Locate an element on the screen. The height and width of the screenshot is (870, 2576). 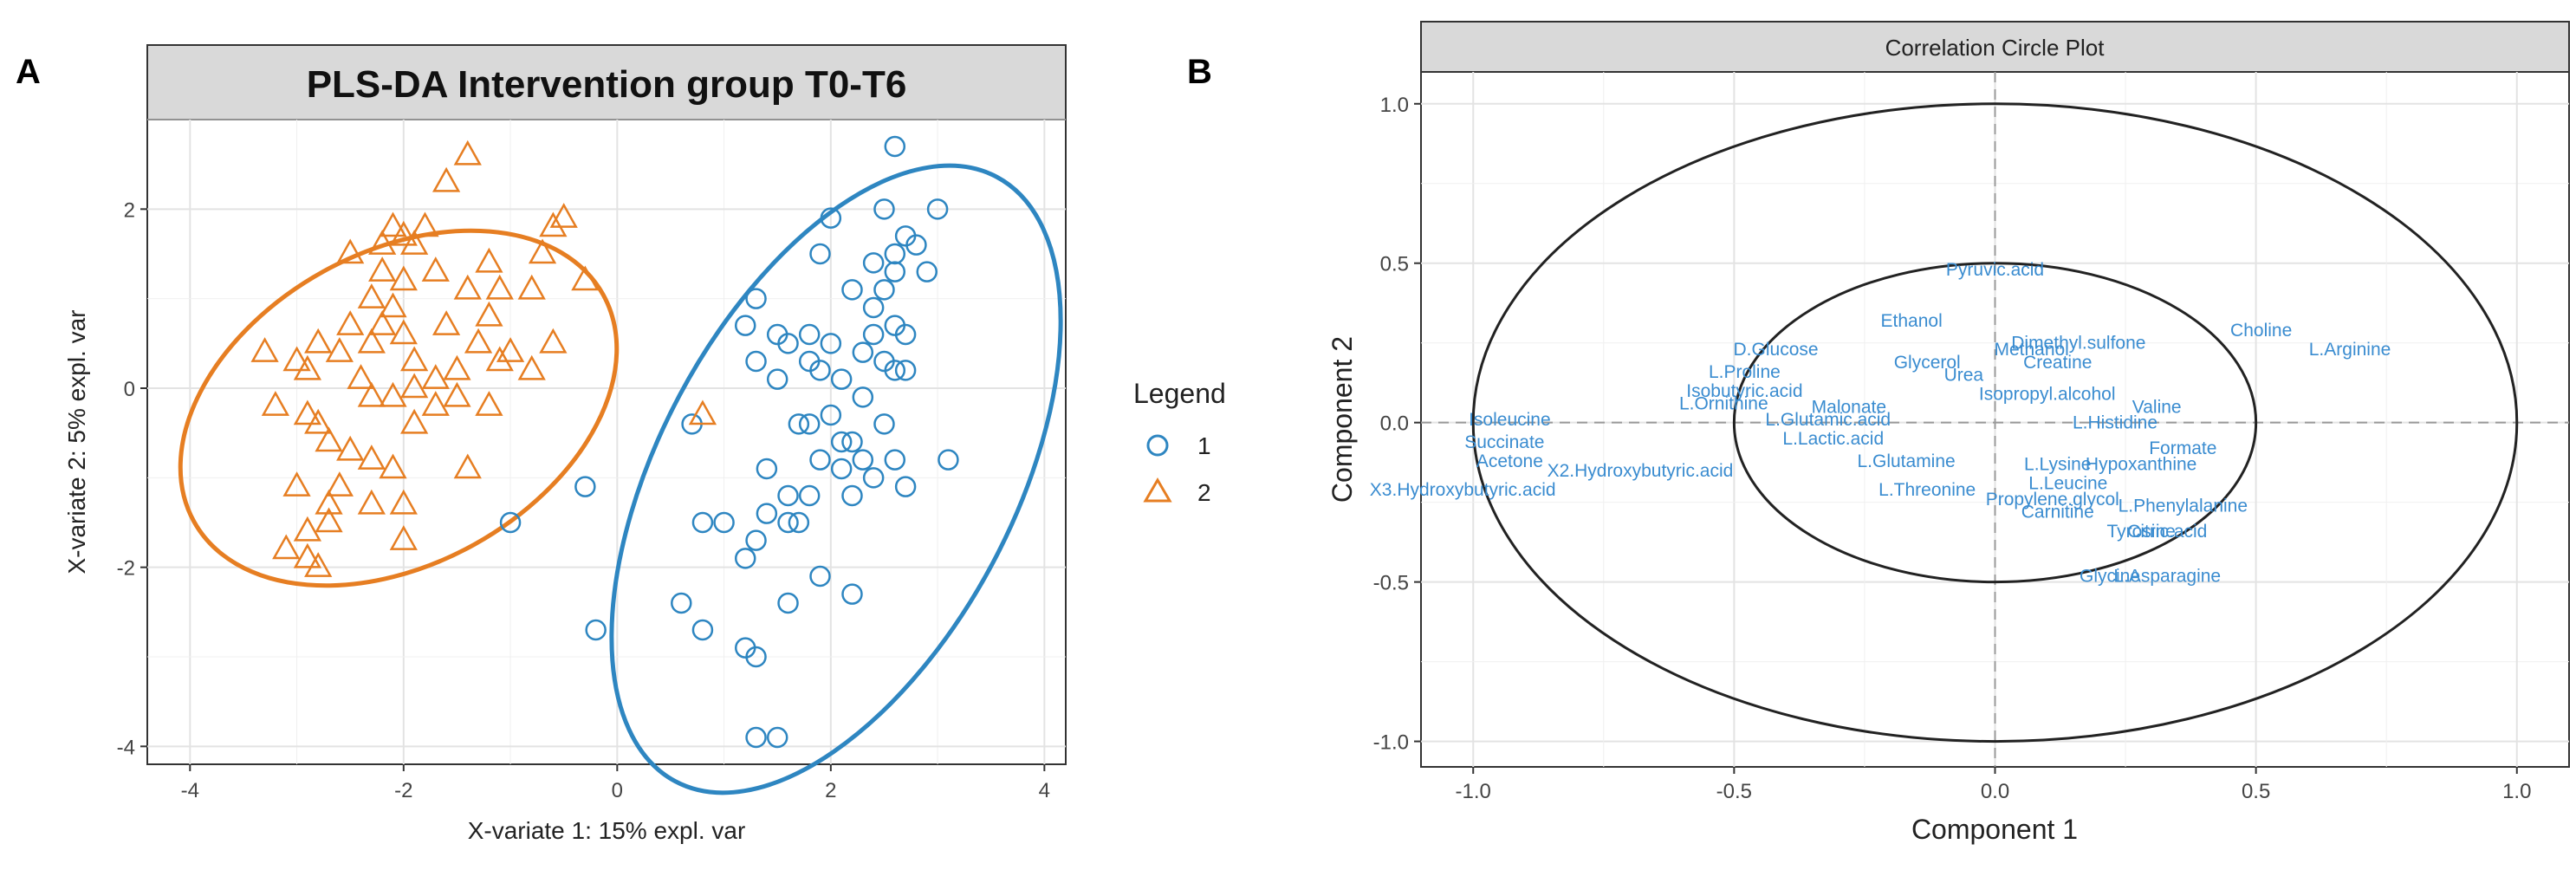
y-tick-label: 2 is located at coordinates (130, 210).